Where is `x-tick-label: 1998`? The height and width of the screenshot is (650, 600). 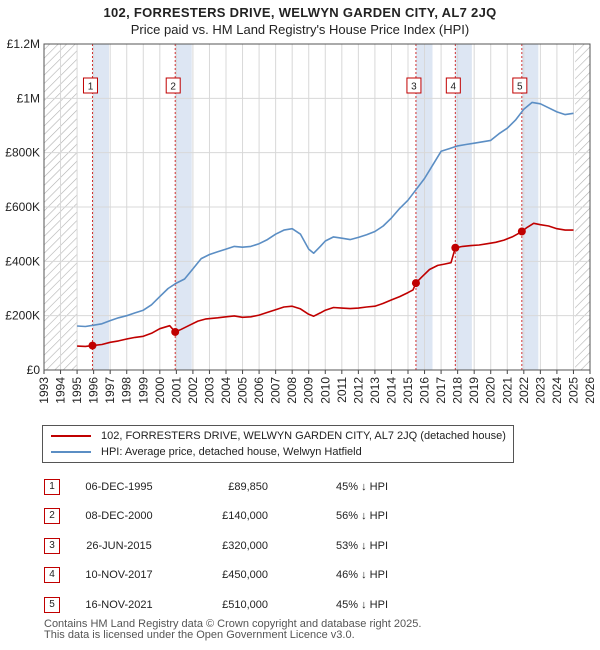 x-tick-label: 1998 is located at coordinates (127, 390).